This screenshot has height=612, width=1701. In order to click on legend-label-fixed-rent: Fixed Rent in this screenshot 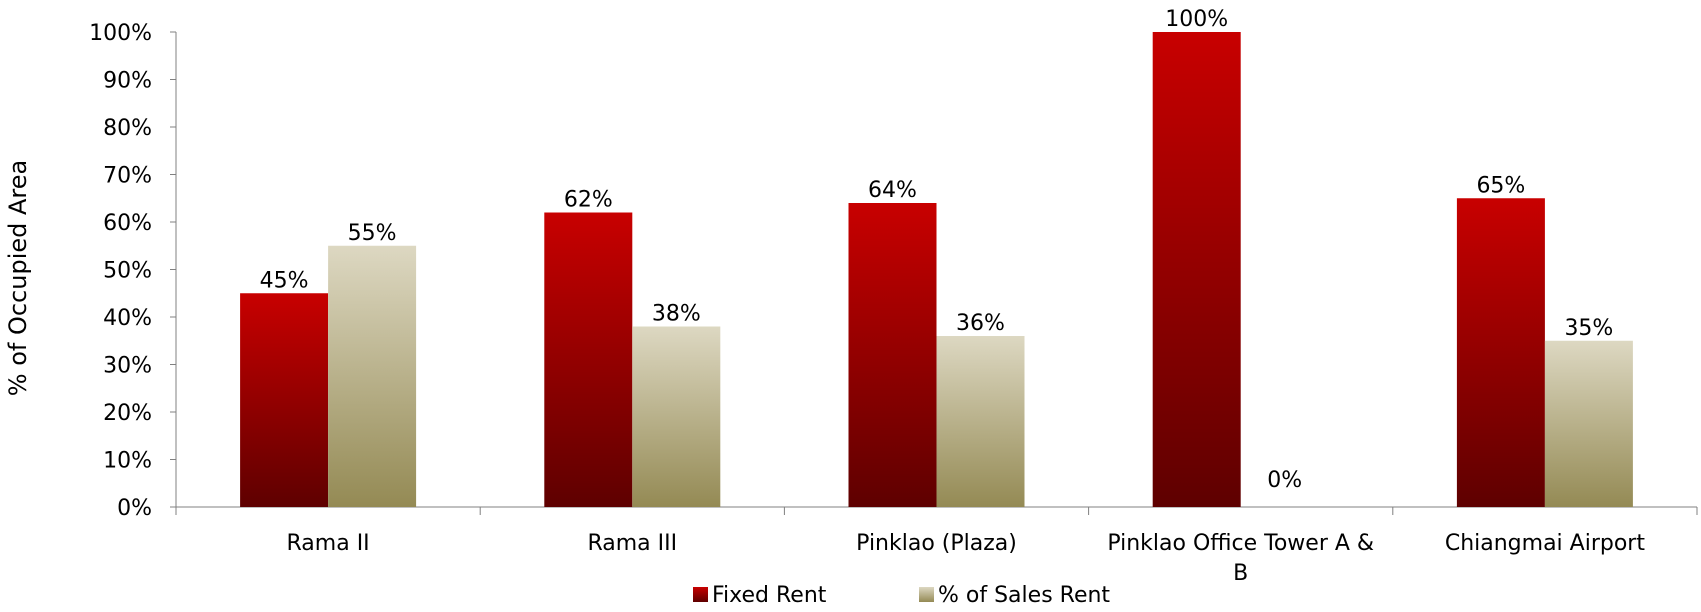, I will do `click(769, 595)`.